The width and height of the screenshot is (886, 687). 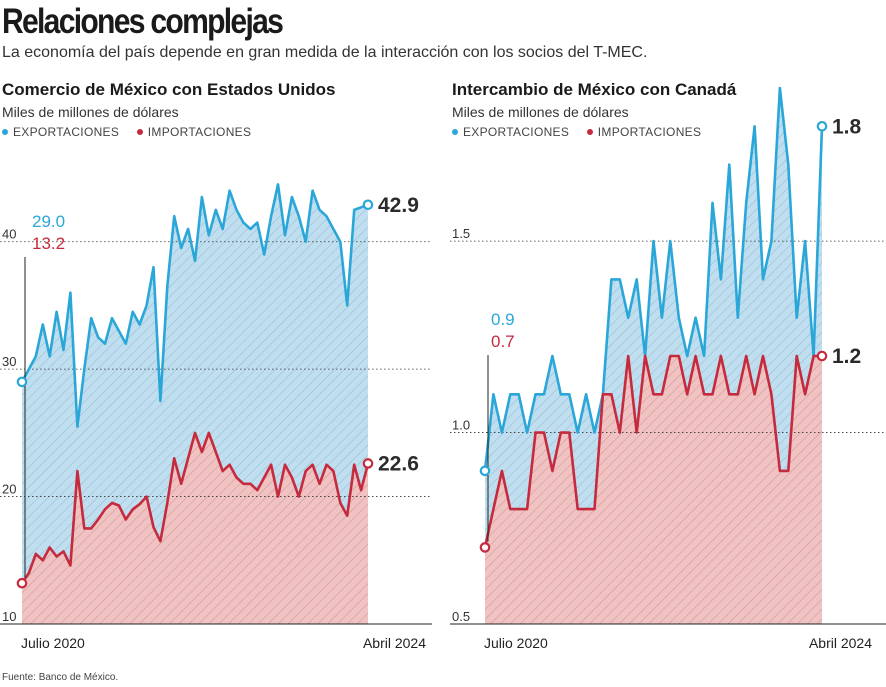 I want to click on imports-area, so click(x=653, y=490).